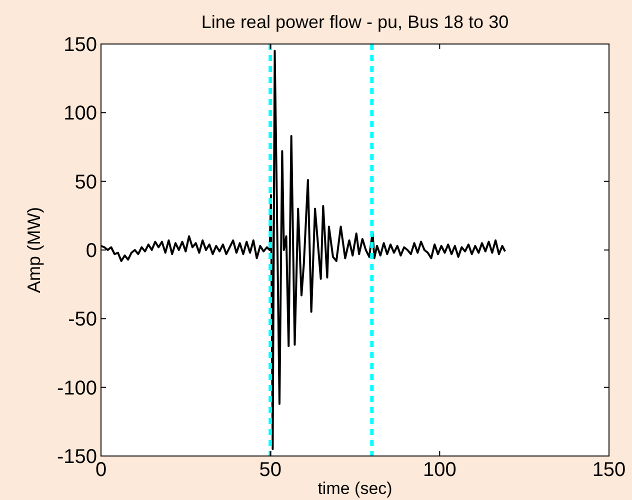 The width and height of the screenshot is (632, 500). Describe the element at coordinates (82, 319) in the screenshot. I see `y-tick-label: -50` at that location.